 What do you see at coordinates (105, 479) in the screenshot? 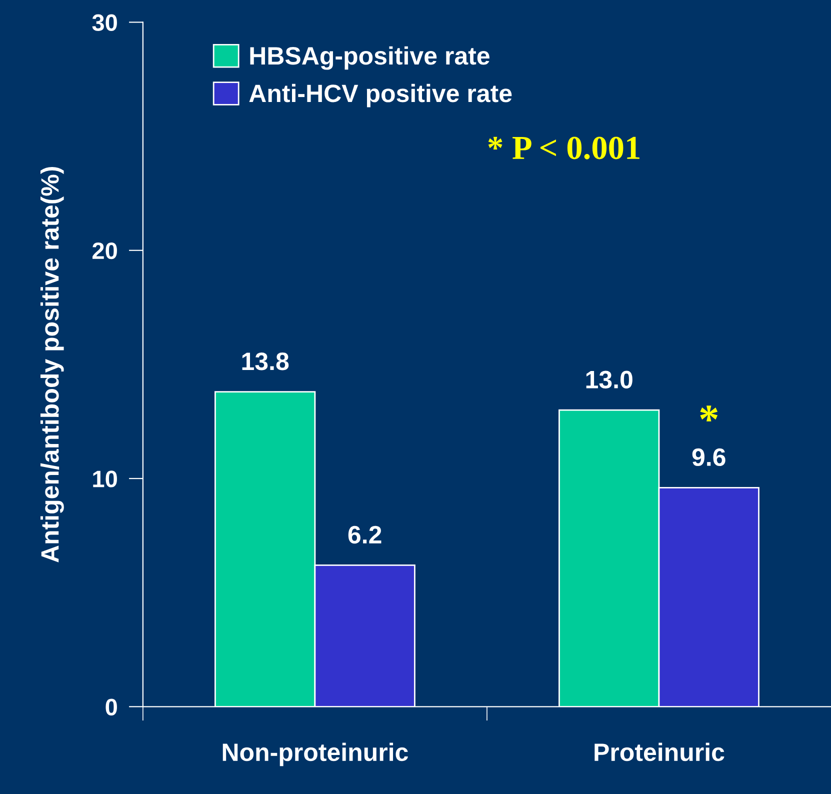
I see `y-tick-label: 10` at bounding box center [105, 479].